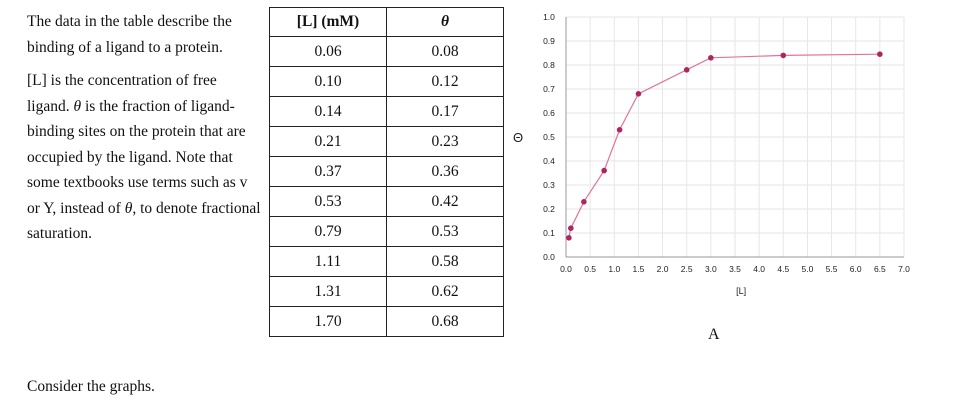  I want to click on y-axis-label: Θ, so click(518, 137).